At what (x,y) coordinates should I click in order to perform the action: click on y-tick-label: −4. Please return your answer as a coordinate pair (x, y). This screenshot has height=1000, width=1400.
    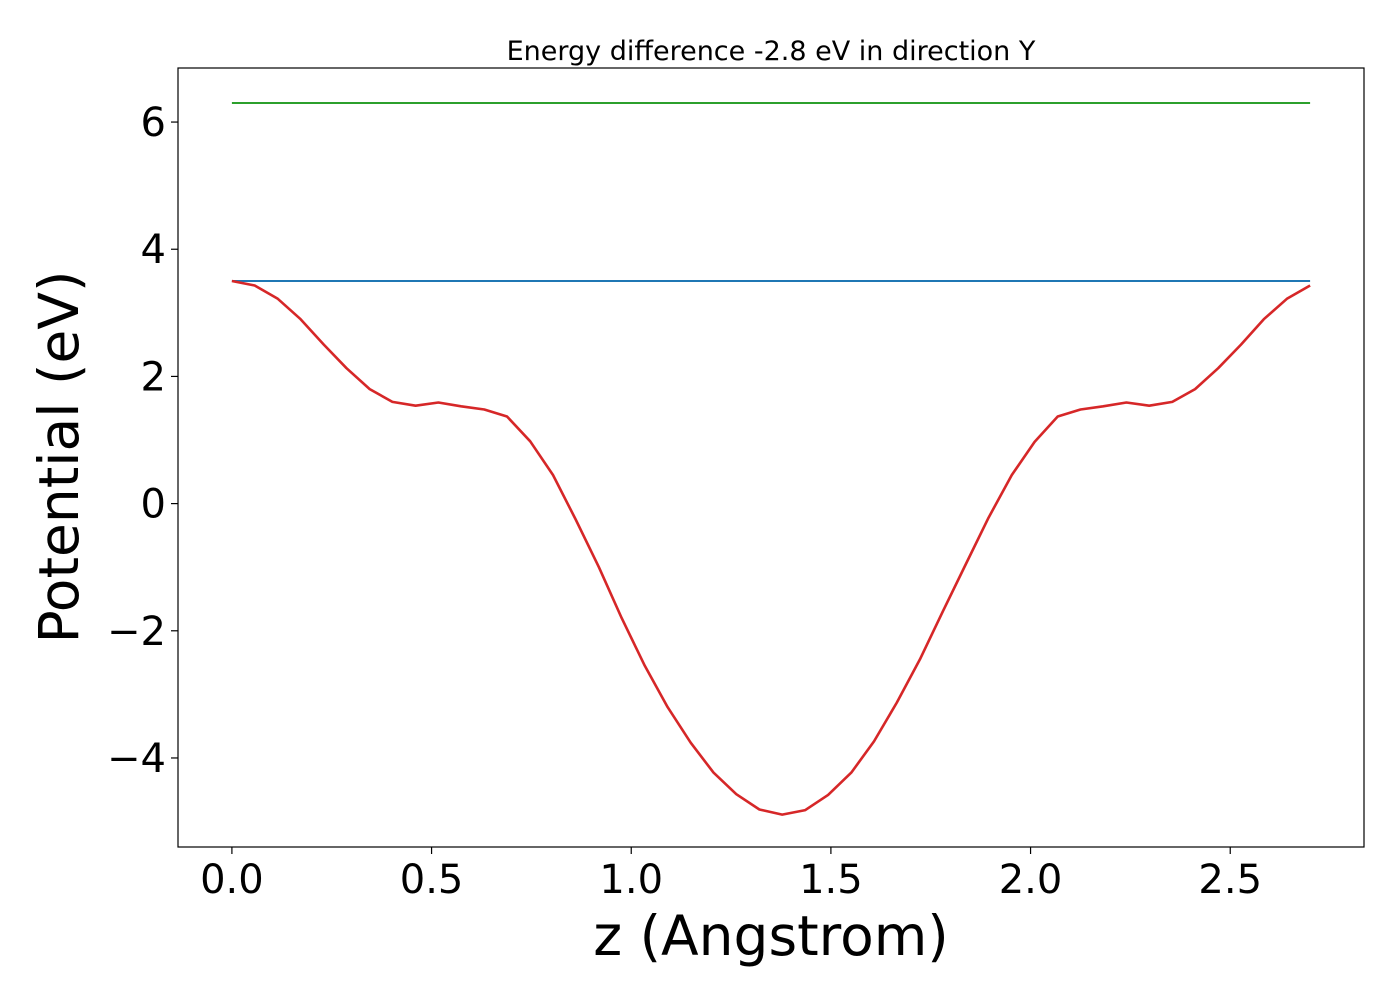
    Looking at the image, I should click on (136, 759).